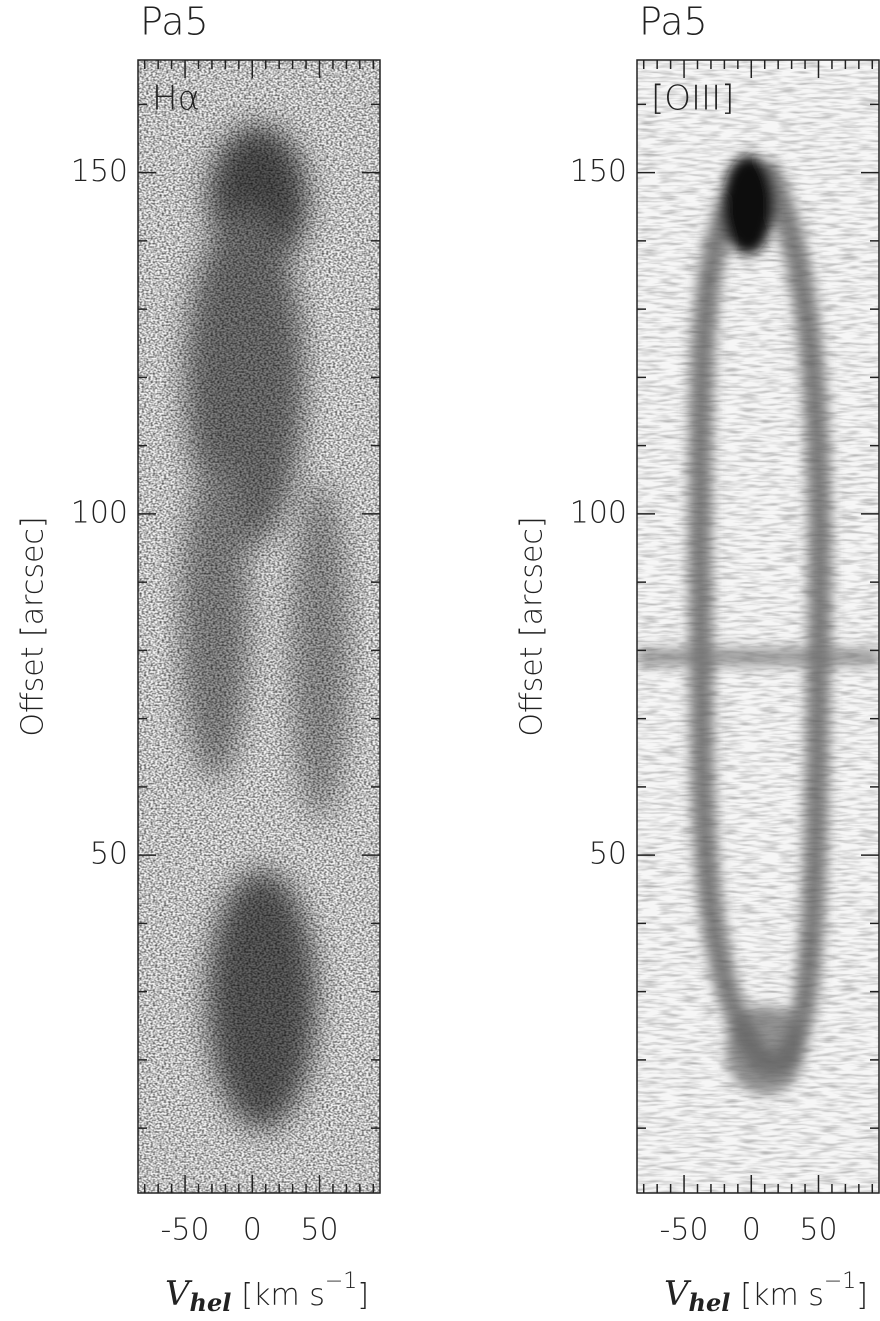  Describe the element at coordinates (692, 99) in the screenshot. I see `annotation: [OIII]` at that location.